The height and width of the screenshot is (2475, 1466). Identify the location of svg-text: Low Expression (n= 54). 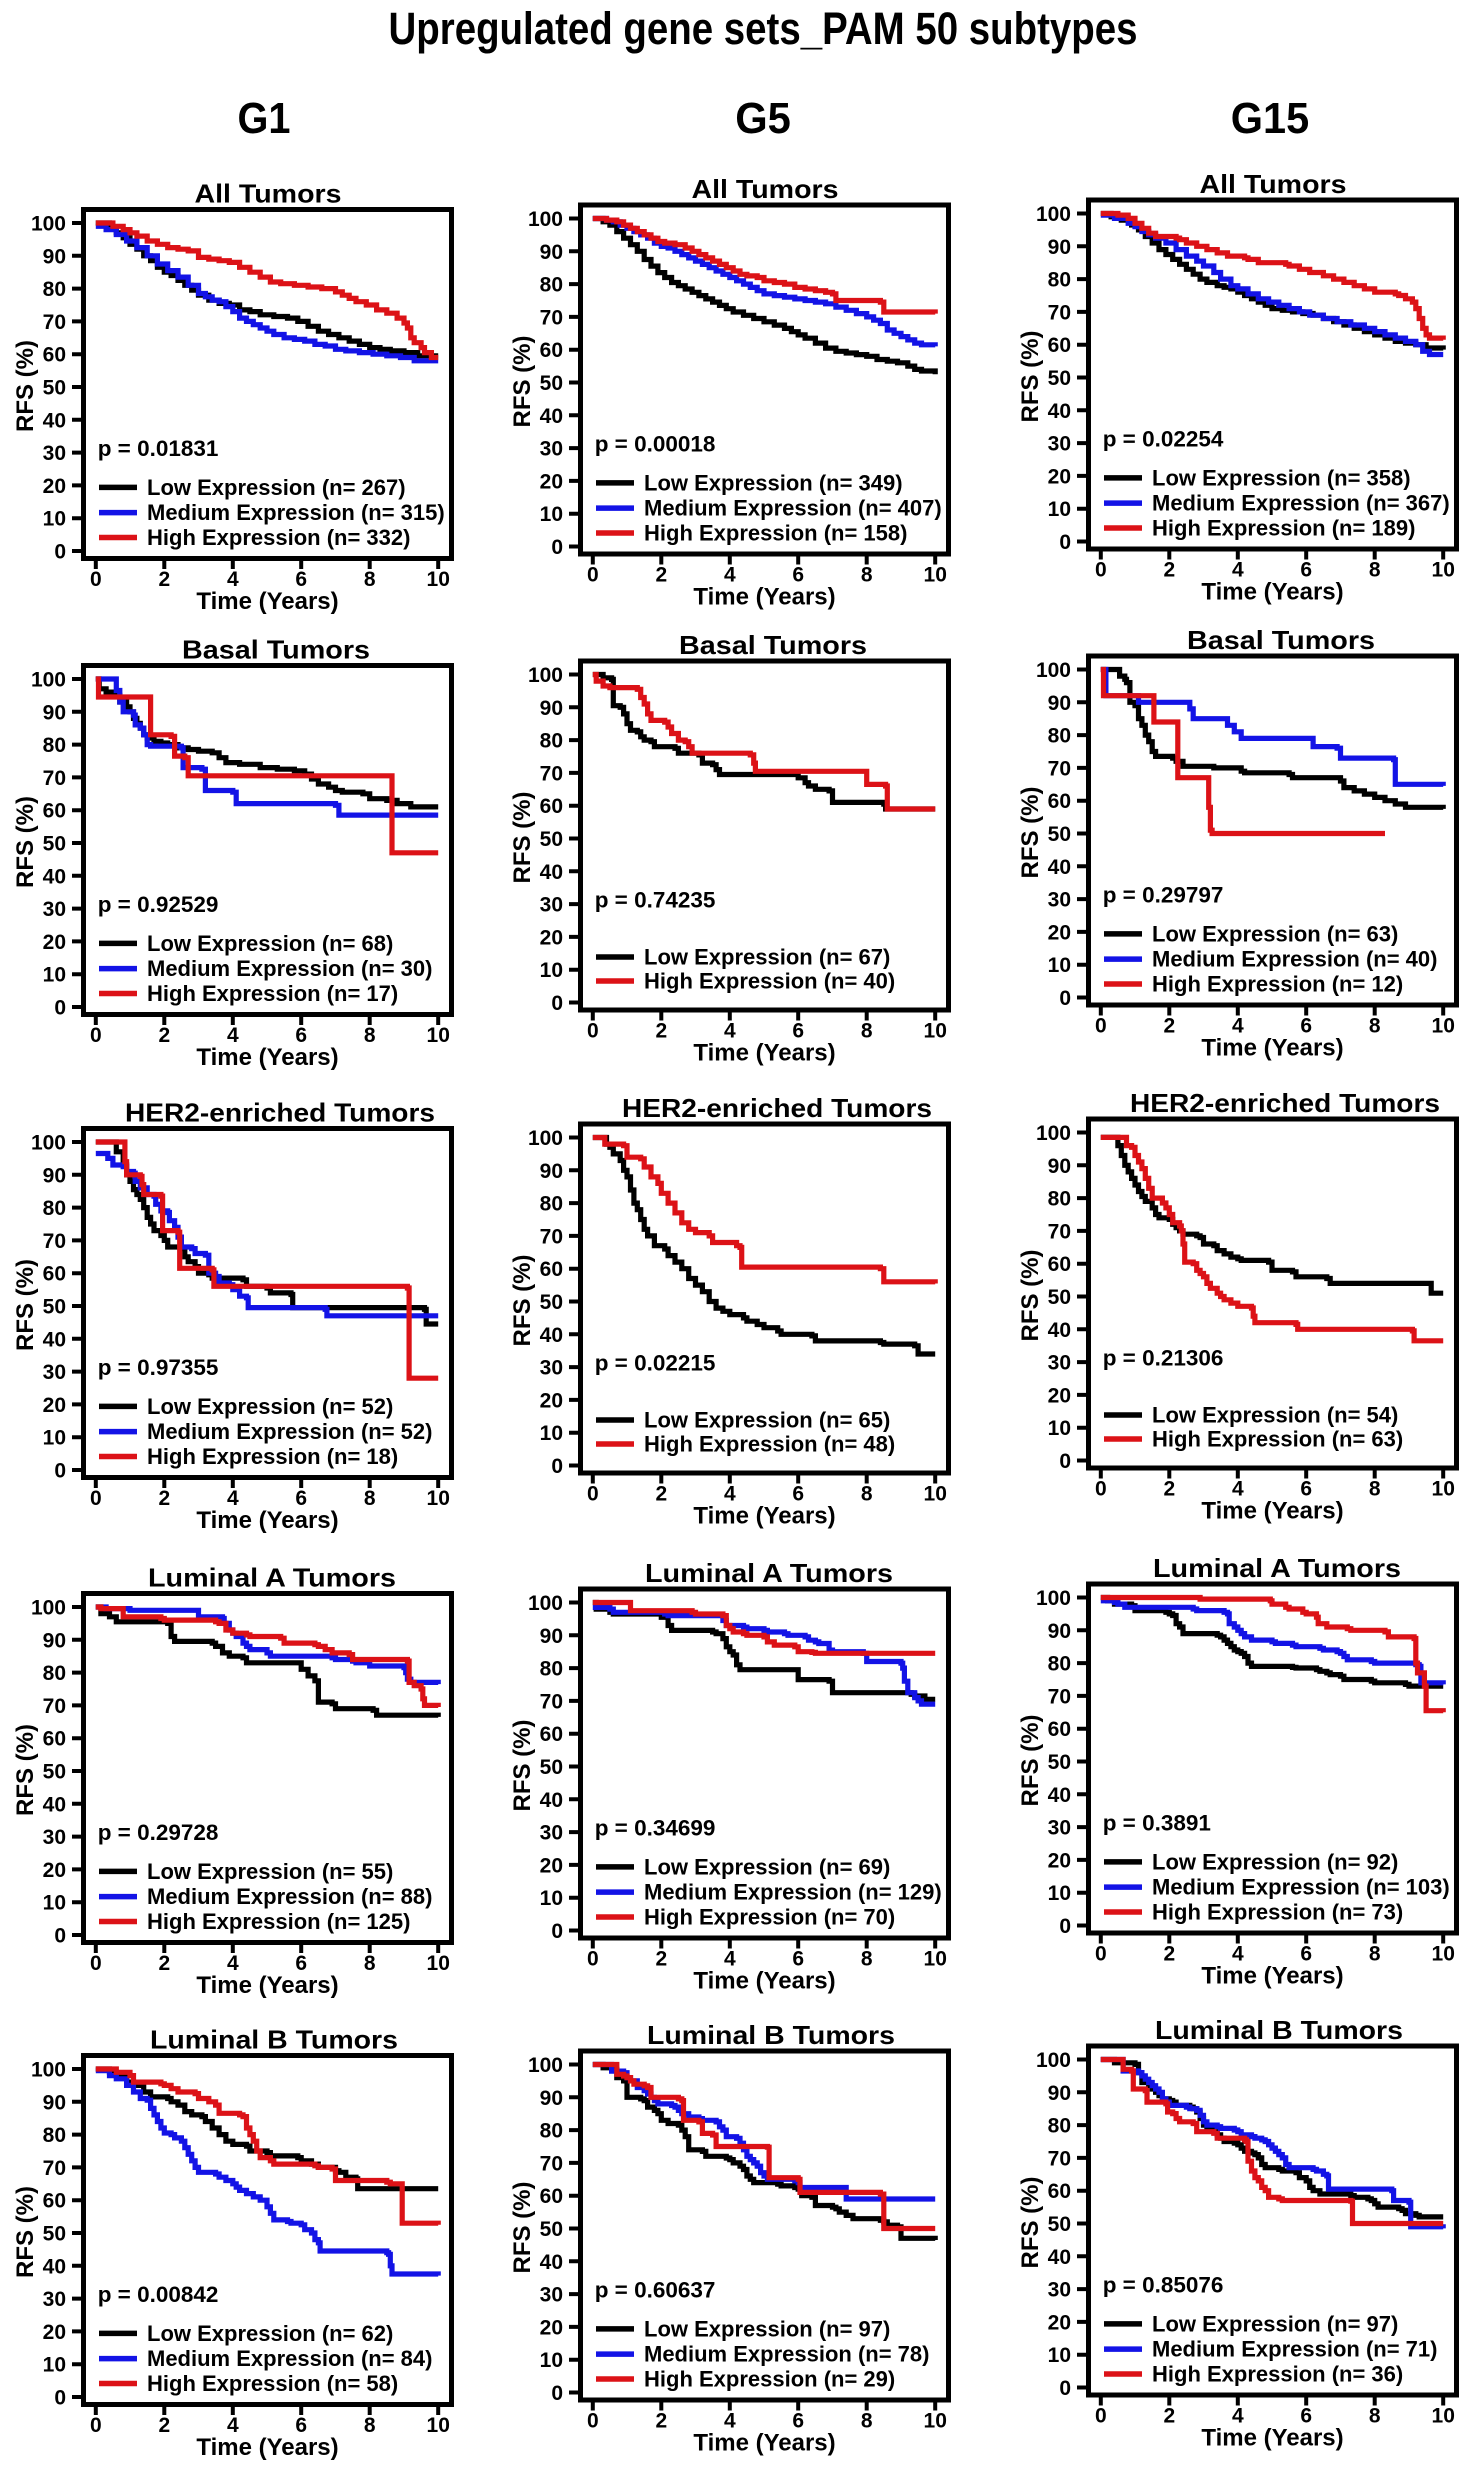
(1275, 1415).